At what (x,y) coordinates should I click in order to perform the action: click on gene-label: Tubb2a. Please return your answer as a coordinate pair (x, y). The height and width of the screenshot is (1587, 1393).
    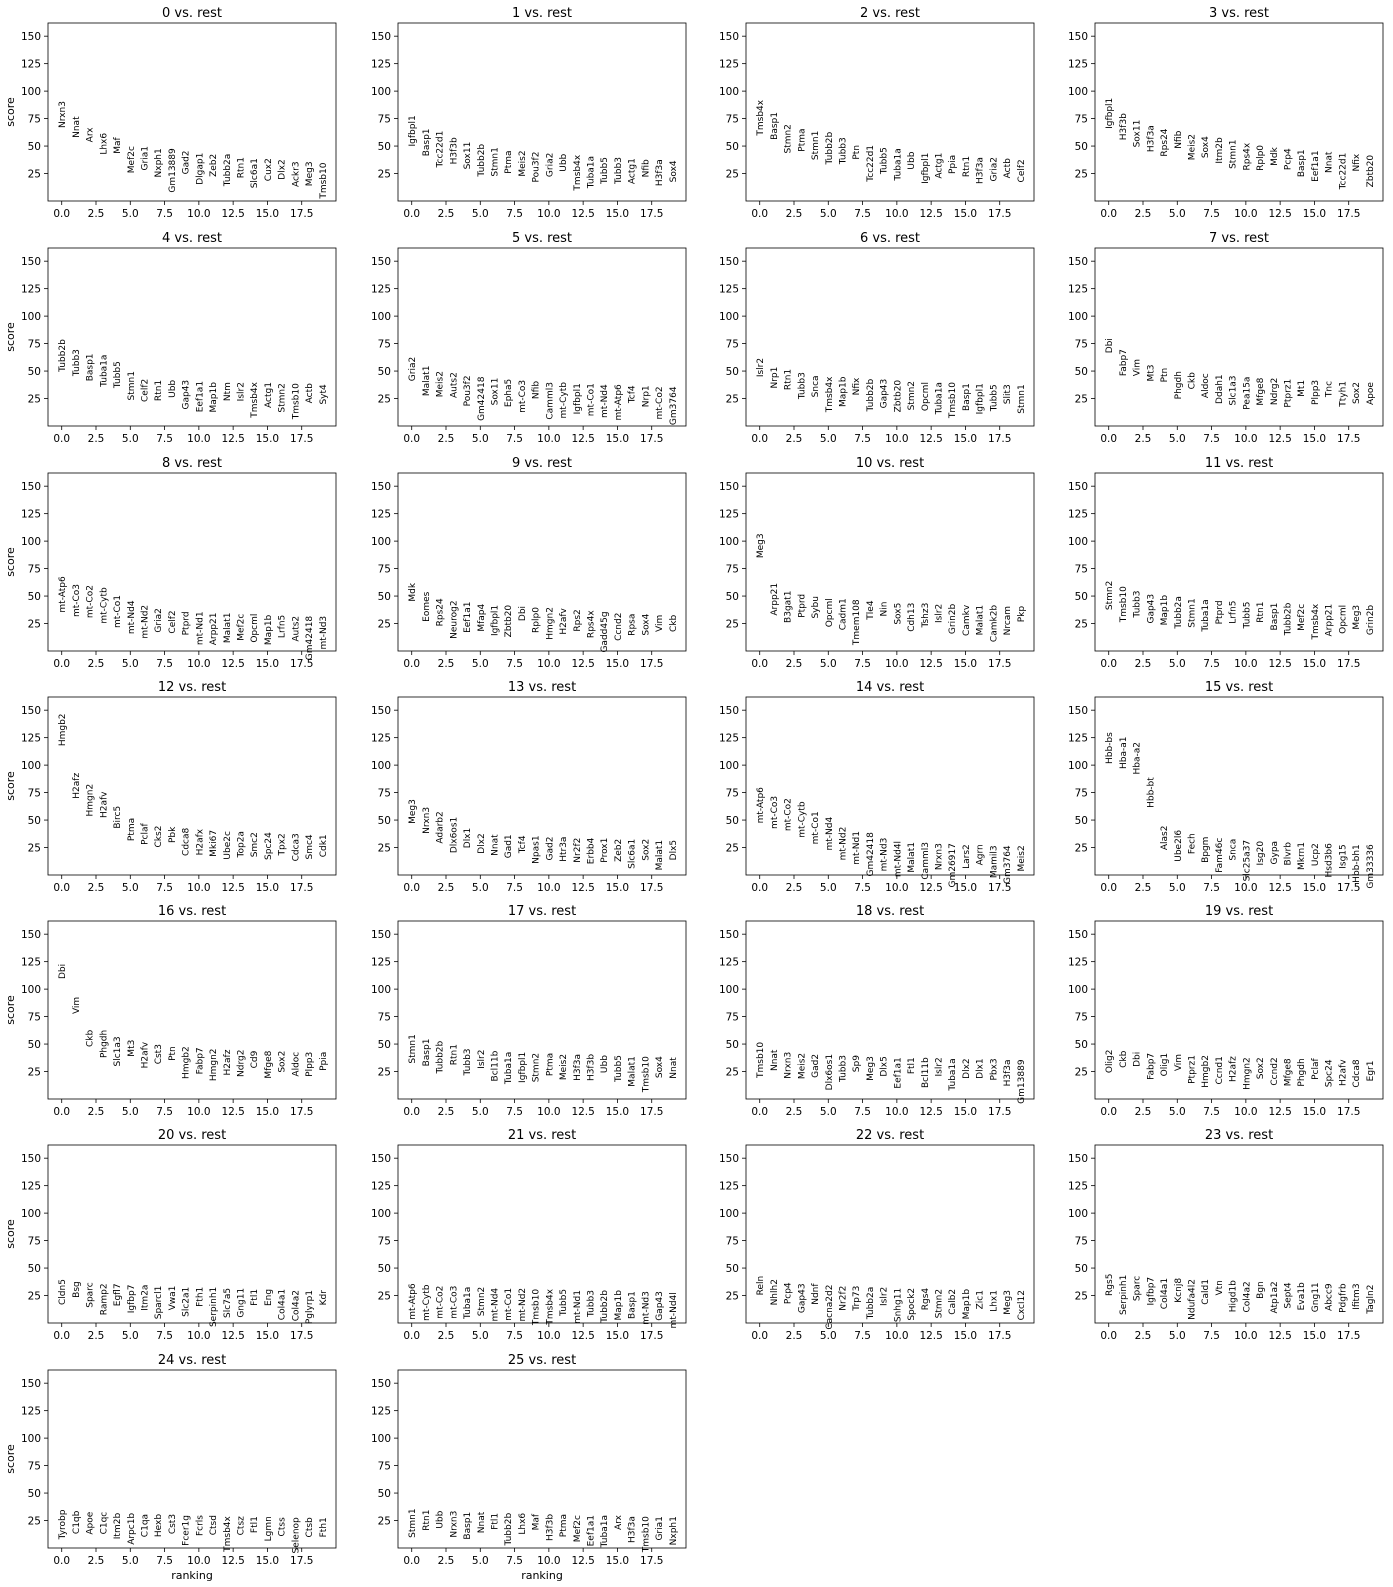
    Looking at the image, I should click on (871, 1304).